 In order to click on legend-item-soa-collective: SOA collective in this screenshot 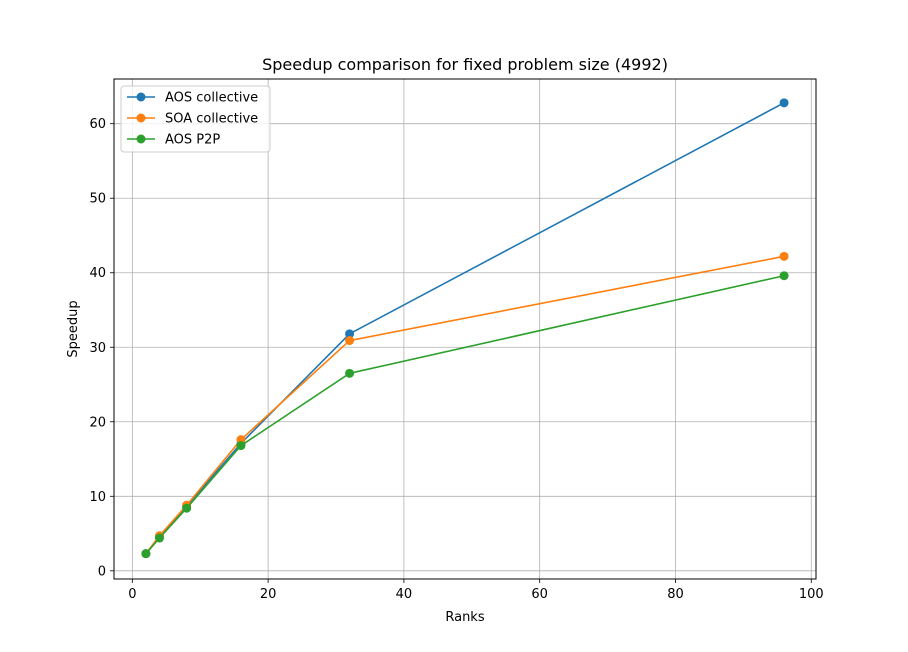, I will do `click(192, 119)`.